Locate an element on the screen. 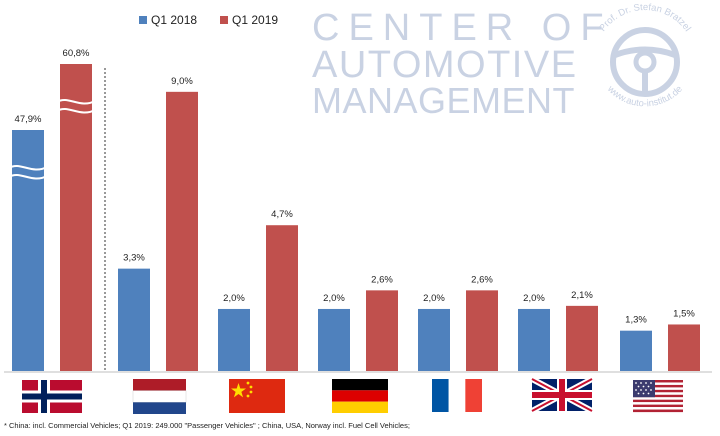 The height and width of the screenshot is (436, 720). legend-label-q1-2019: Q1 2019 is located at coordinates (255, 20).